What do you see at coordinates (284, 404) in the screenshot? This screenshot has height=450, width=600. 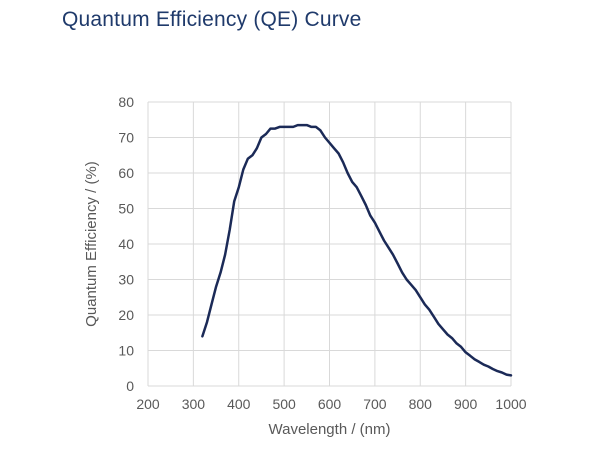 I see `x-tick-label: 500` at bounding box center [284, 404].